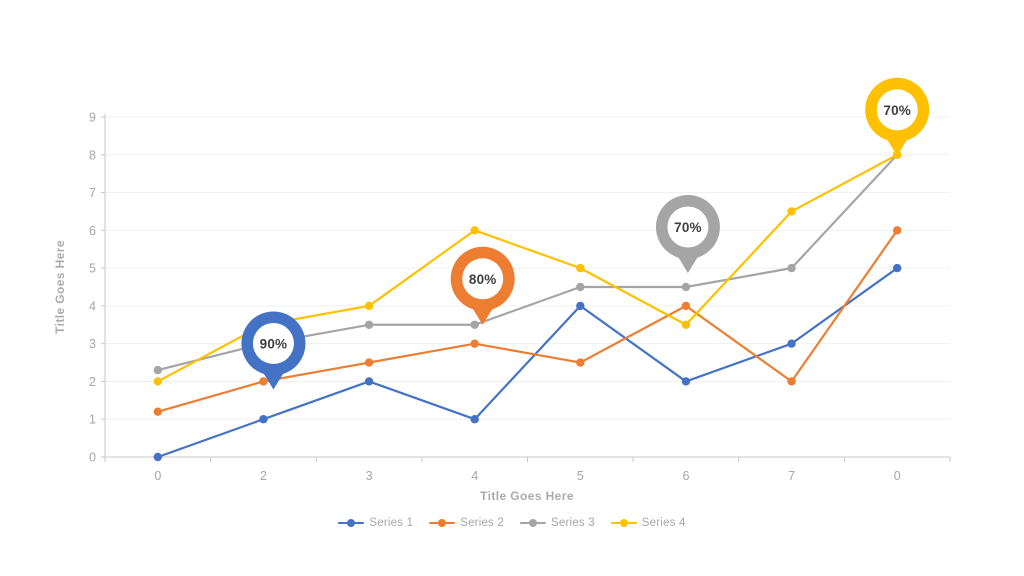 This screenshot has height=576, width=1024. I want to click on pin-label: 80%, so click(483, 279).